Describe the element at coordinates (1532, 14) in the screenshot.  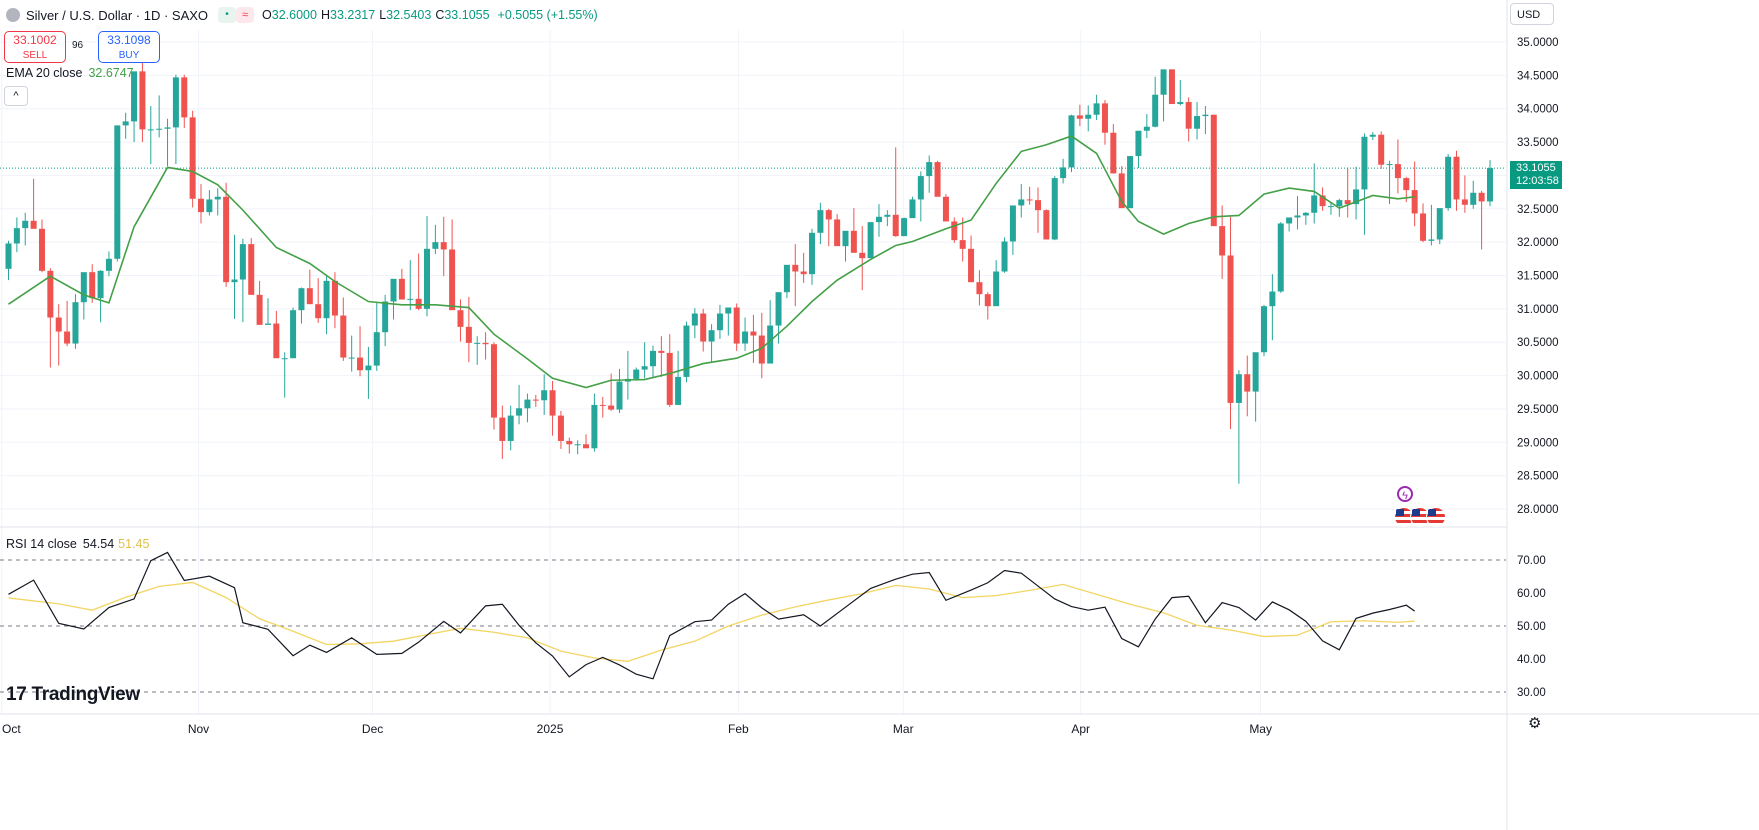
I see `currency-button: USD` at that location.